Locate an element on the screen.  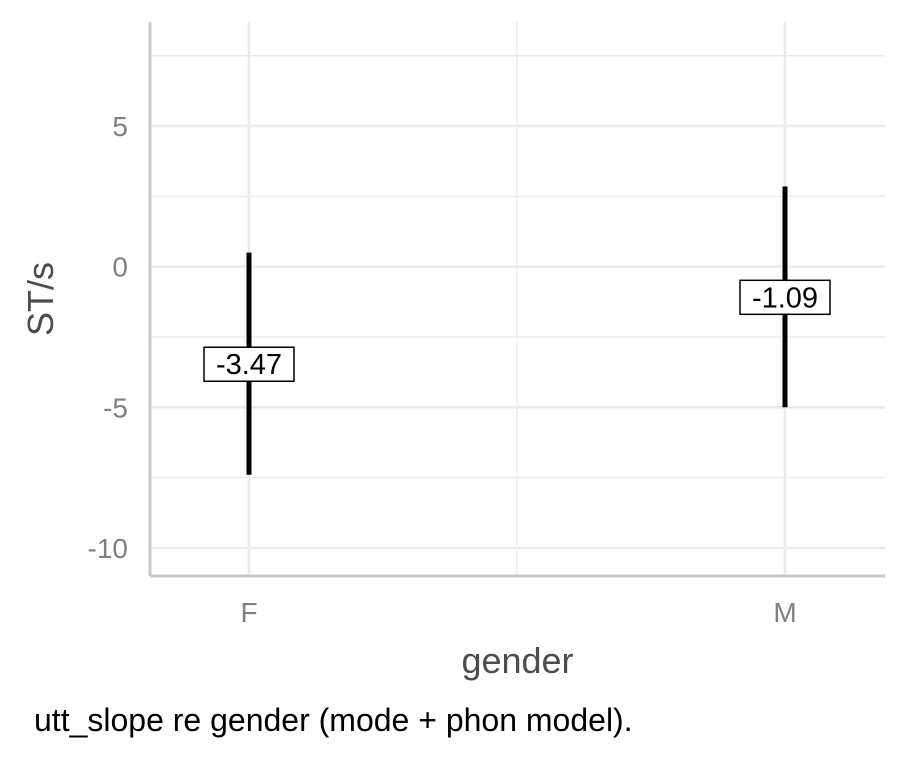
estimate-label: -1.09 is located at coordinates (785, 298).